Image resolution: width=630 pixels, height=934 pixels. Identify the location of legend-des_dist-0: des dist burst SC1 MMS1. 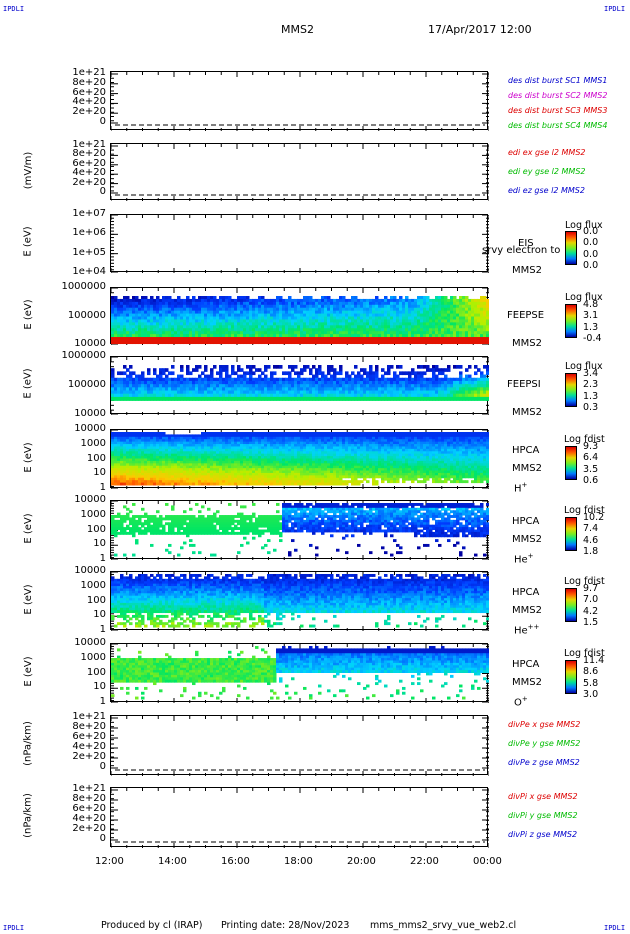
(558, 80).